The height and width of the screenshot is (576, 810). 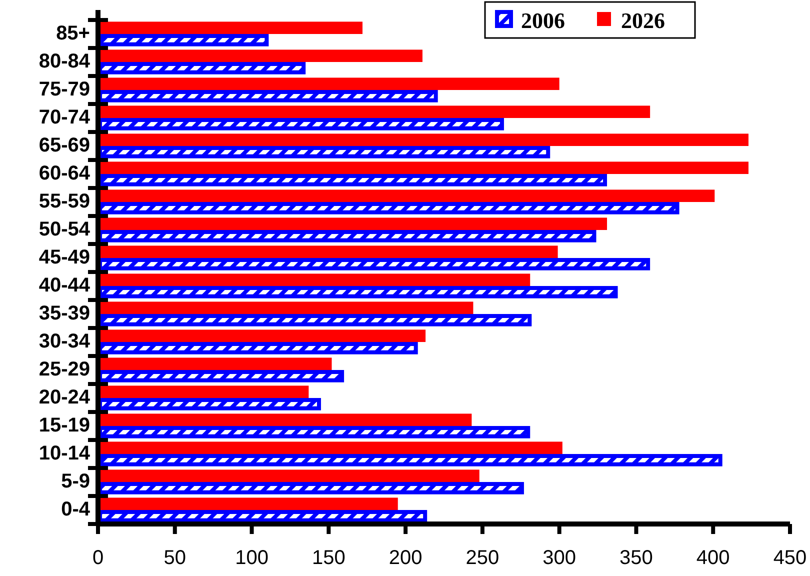 What do you see at coordinates (75, 481) in the screenshot?
I see `y-tick-label: 5-9` at bounding box center [75, 481].